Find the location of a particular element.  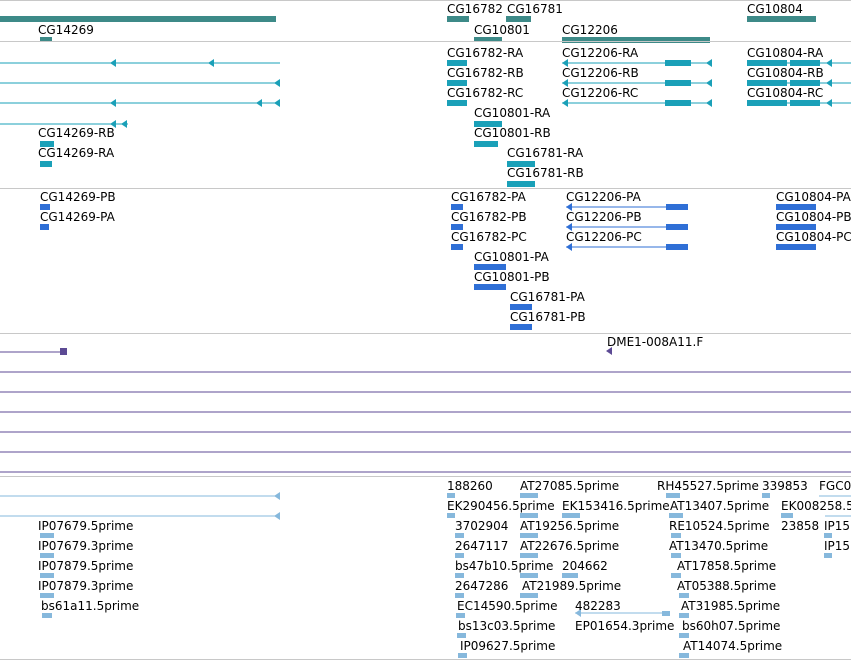

est-label: AT27085.5prime is located at coordinates (570, 486).